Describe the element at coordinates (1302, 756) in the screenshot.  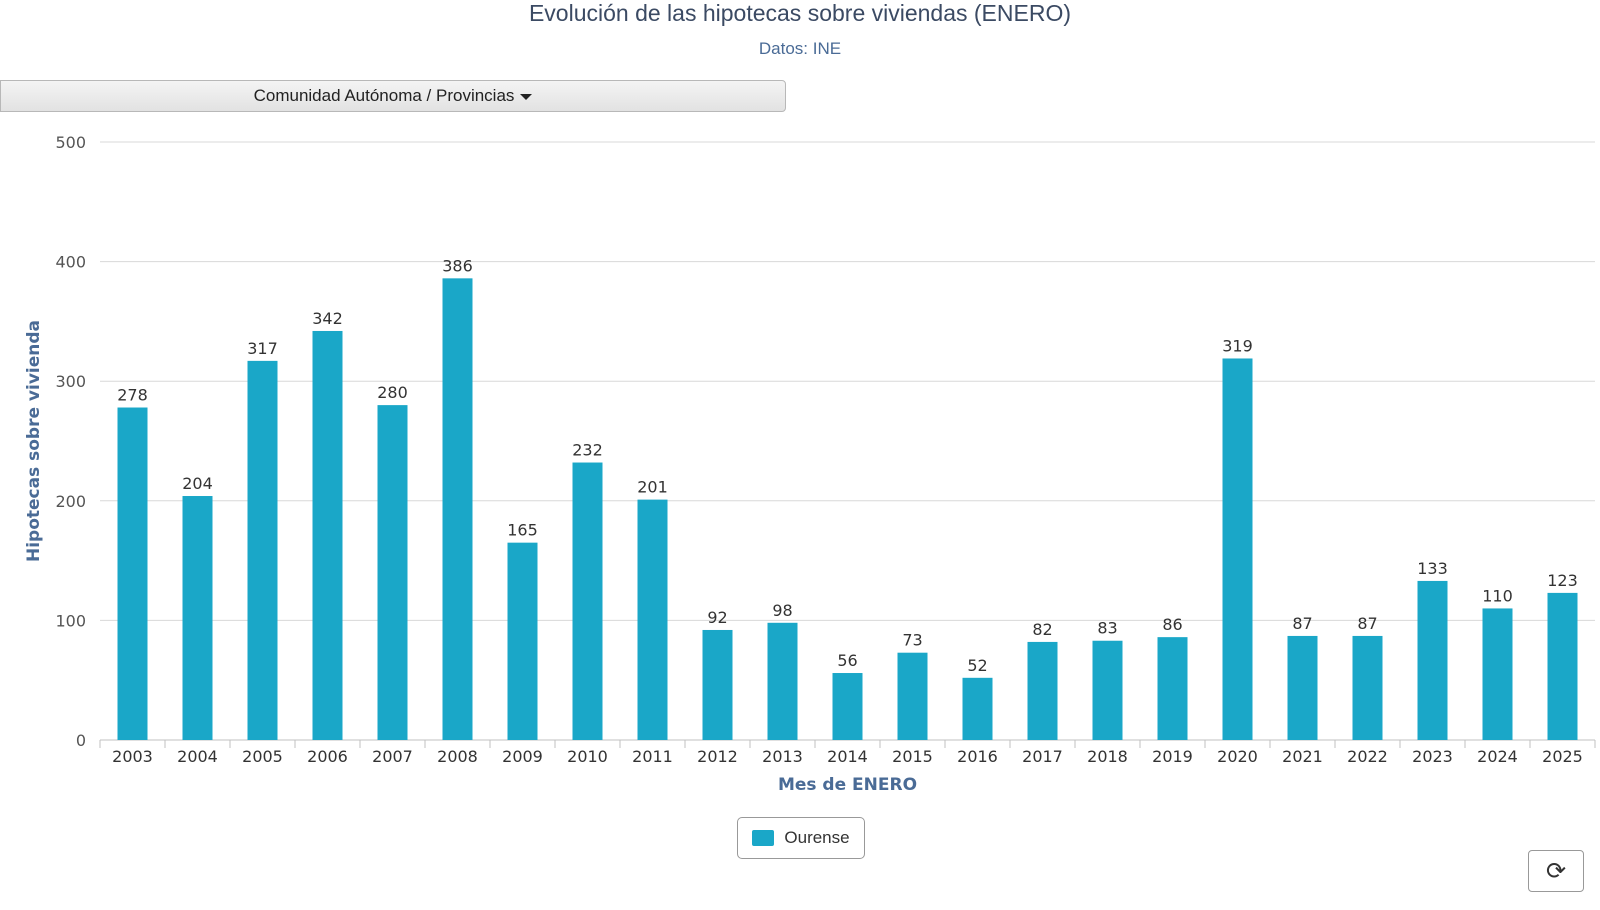
I see `x-tick-label-2021: 2021` at that location.